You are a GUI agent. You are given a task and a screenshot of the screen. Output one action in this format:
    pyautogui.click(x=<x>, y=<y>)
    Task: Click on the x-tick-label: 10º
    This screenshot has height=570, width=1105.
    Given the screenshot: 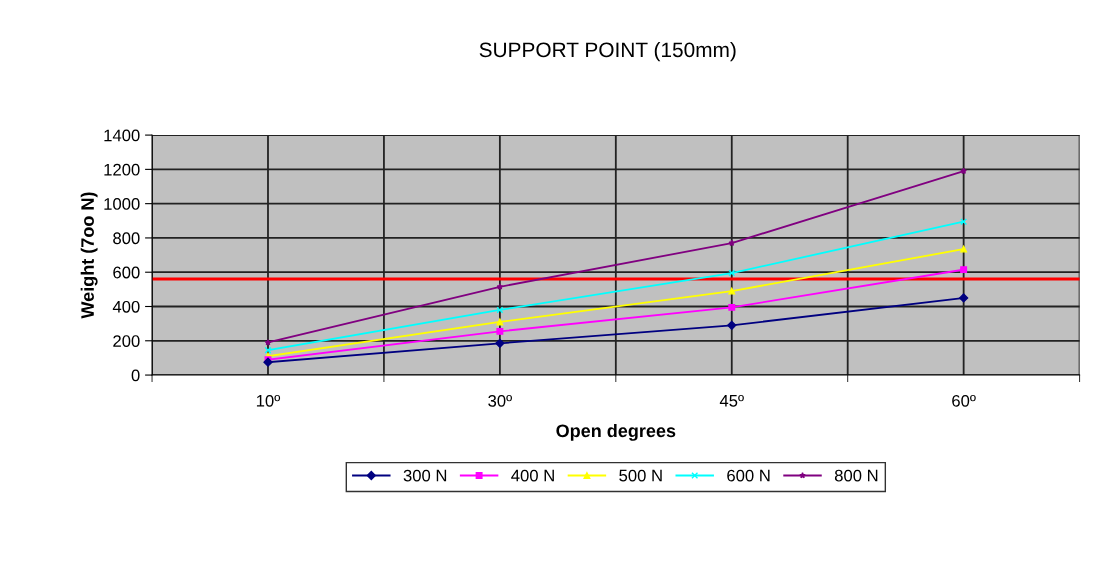 What is the action you would take?
    pyautogui.click(x=268, y=400)
    